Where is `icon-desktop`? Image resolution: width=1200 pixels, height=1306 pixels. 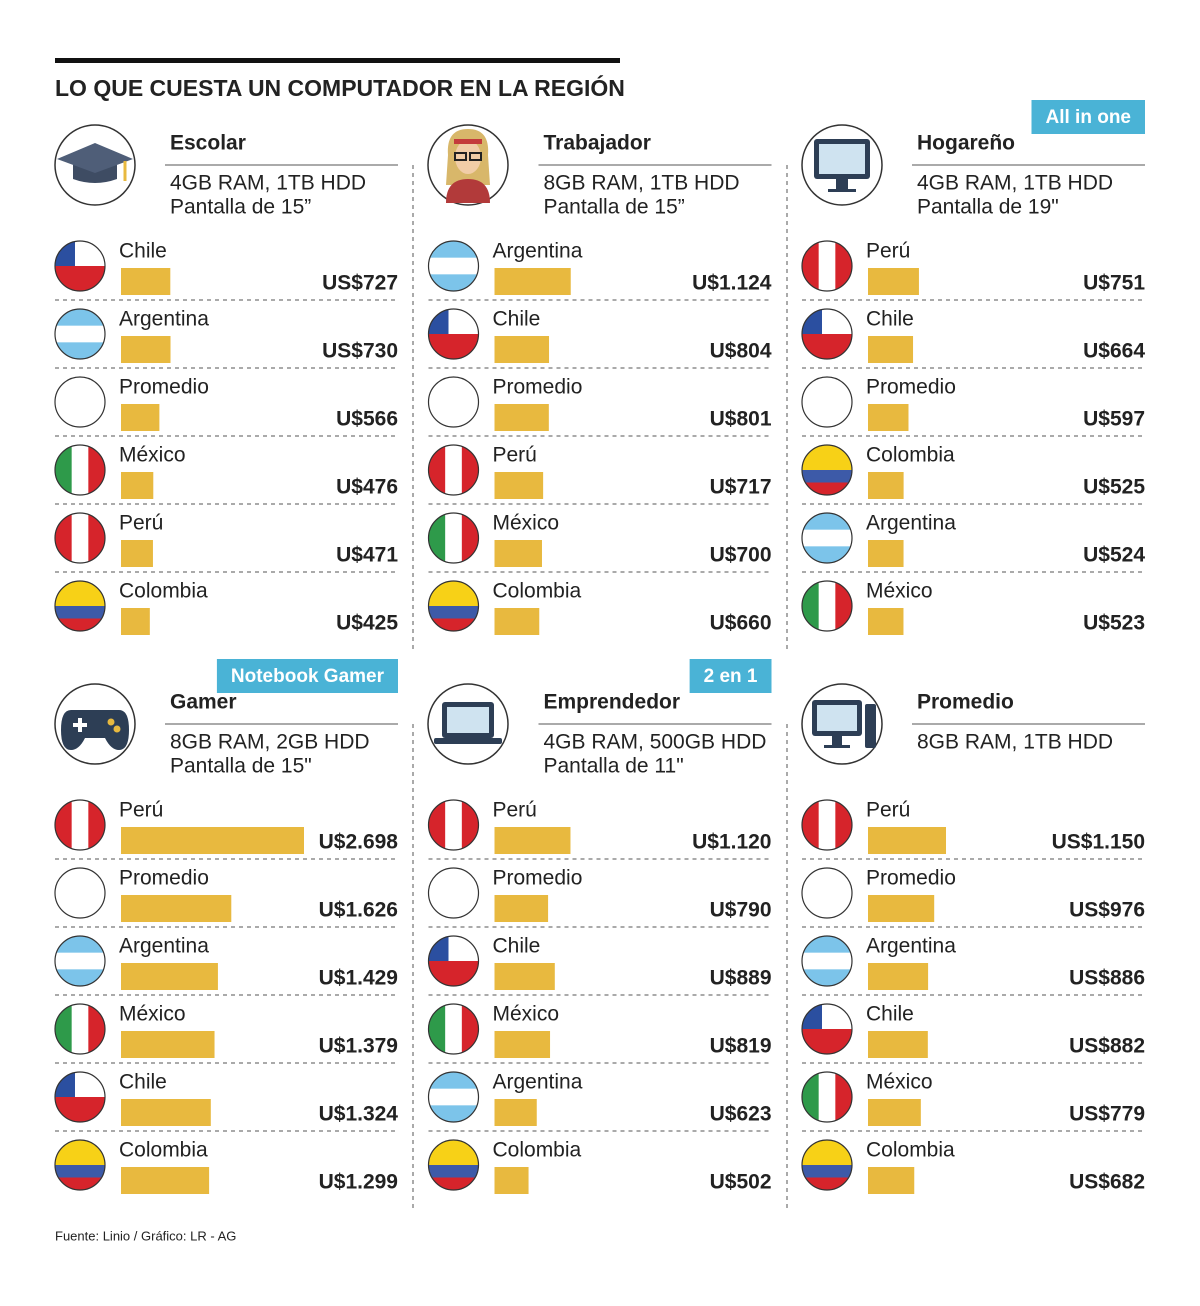
icon-desktop is located at coordinates (842, 724).